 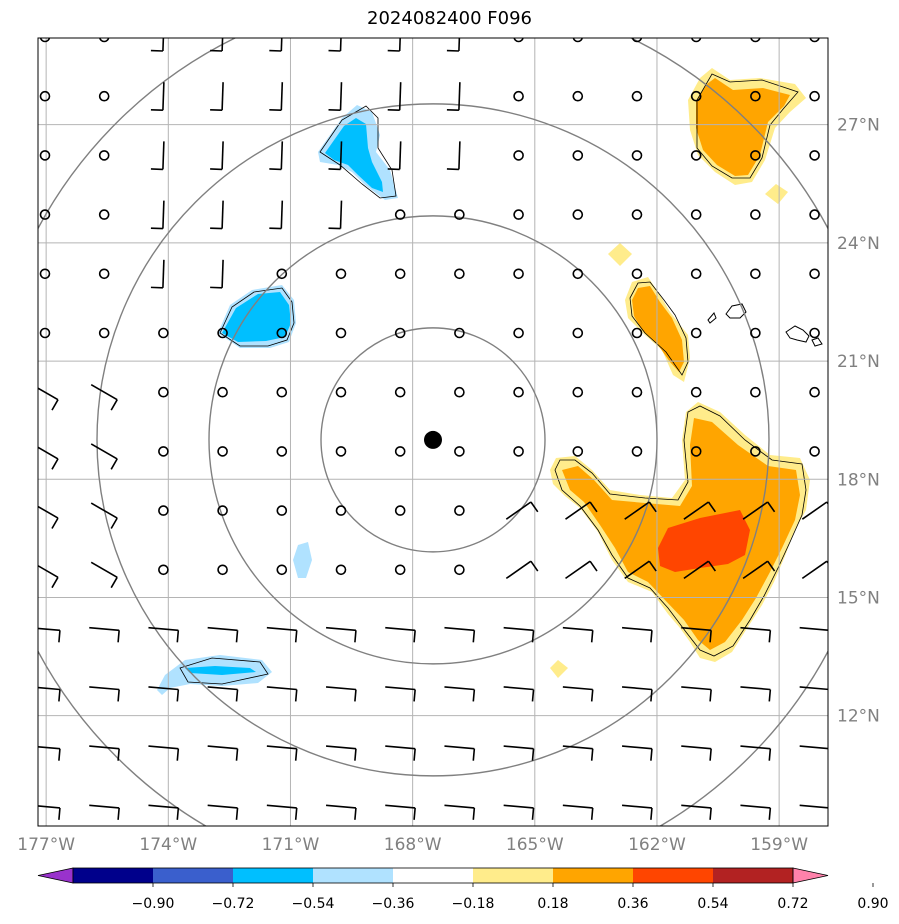 I want to click on positive-area-northeast-core, so click(x=743, y=127).